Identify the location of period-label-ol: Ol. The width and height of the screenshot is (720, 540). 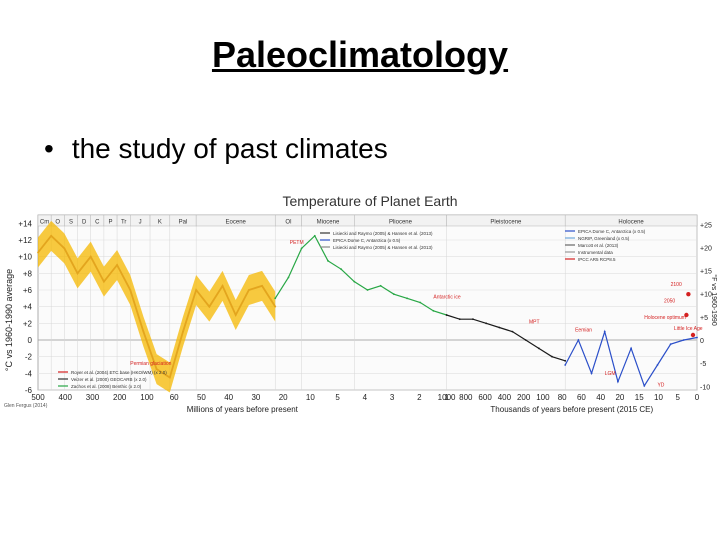
(288, 223).